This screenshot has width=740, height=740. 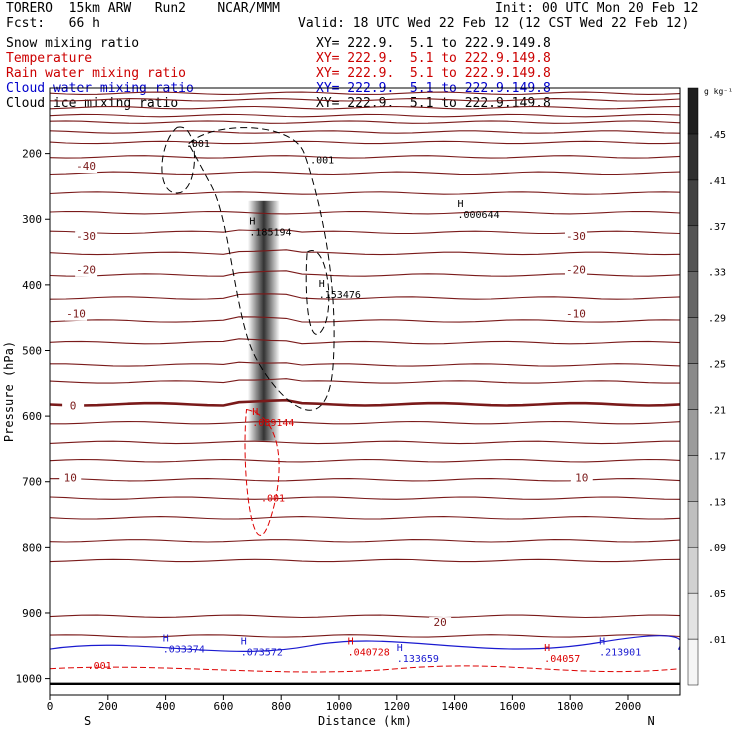 I want to click on x-axis-label: Distance (km), so click(x=365, y=721).